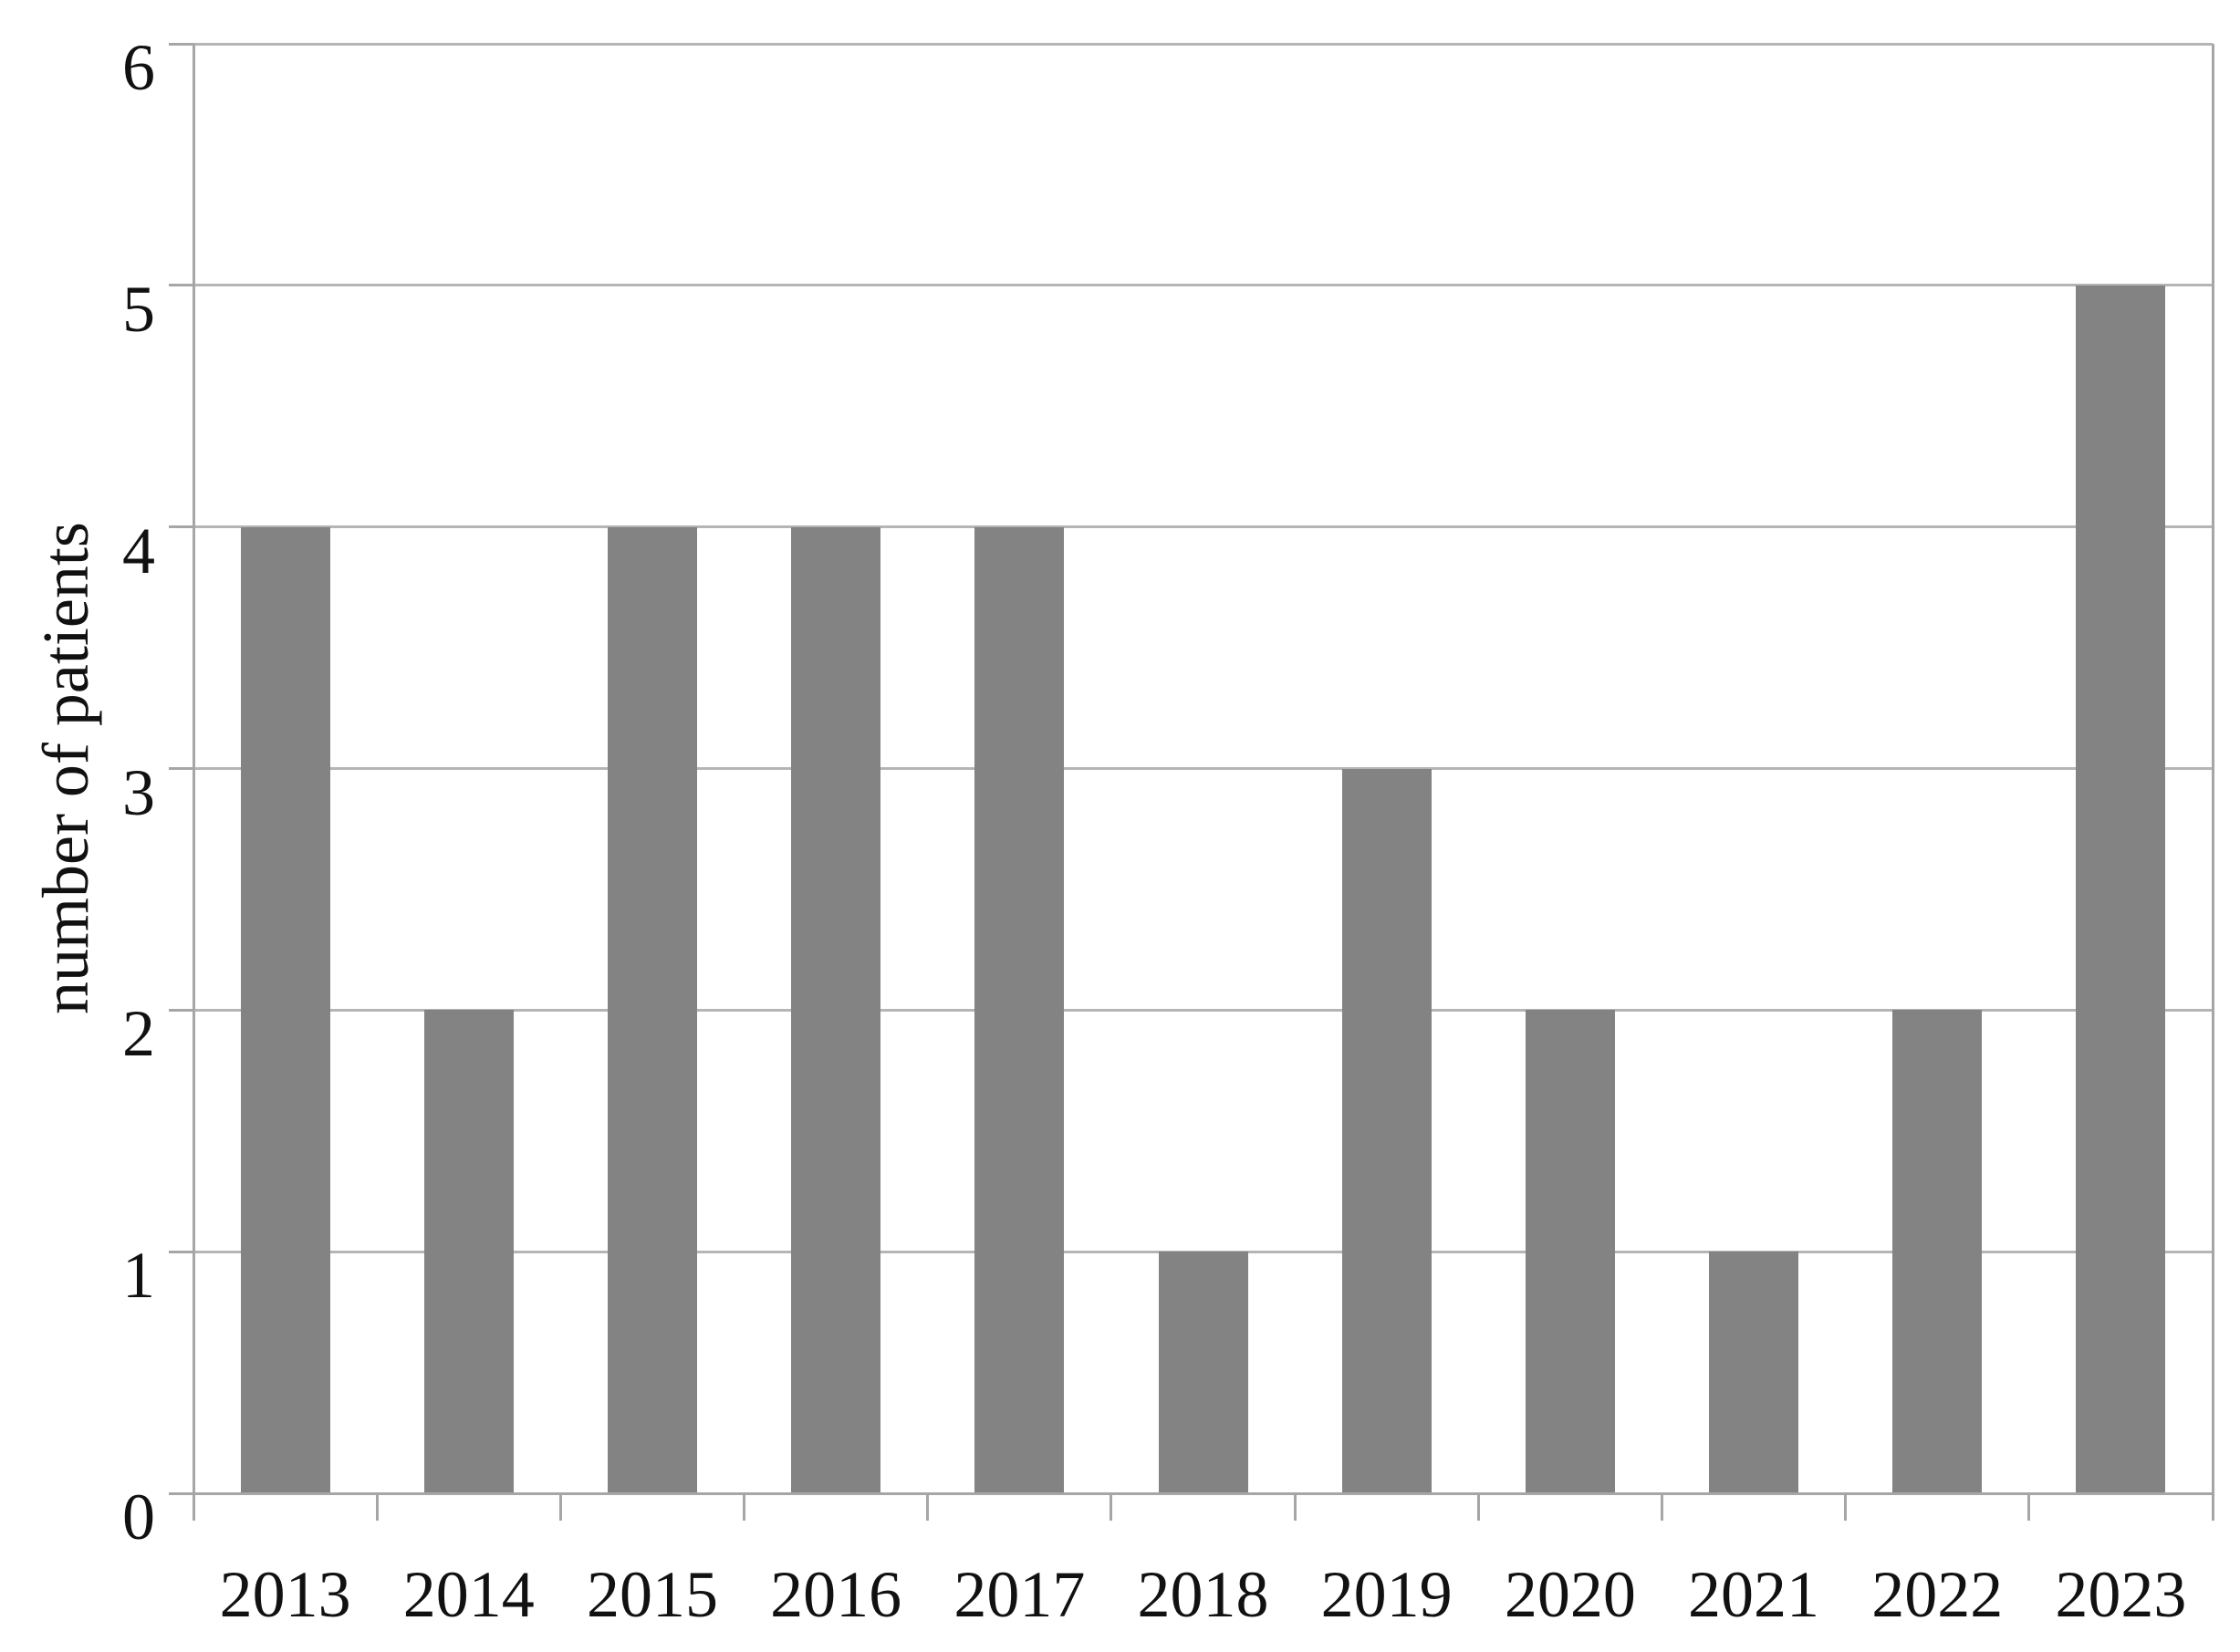 This screenshot has height=1652, width=2240. I want to click on x-tick-label-2020: 2020, so click(1570, 1594).